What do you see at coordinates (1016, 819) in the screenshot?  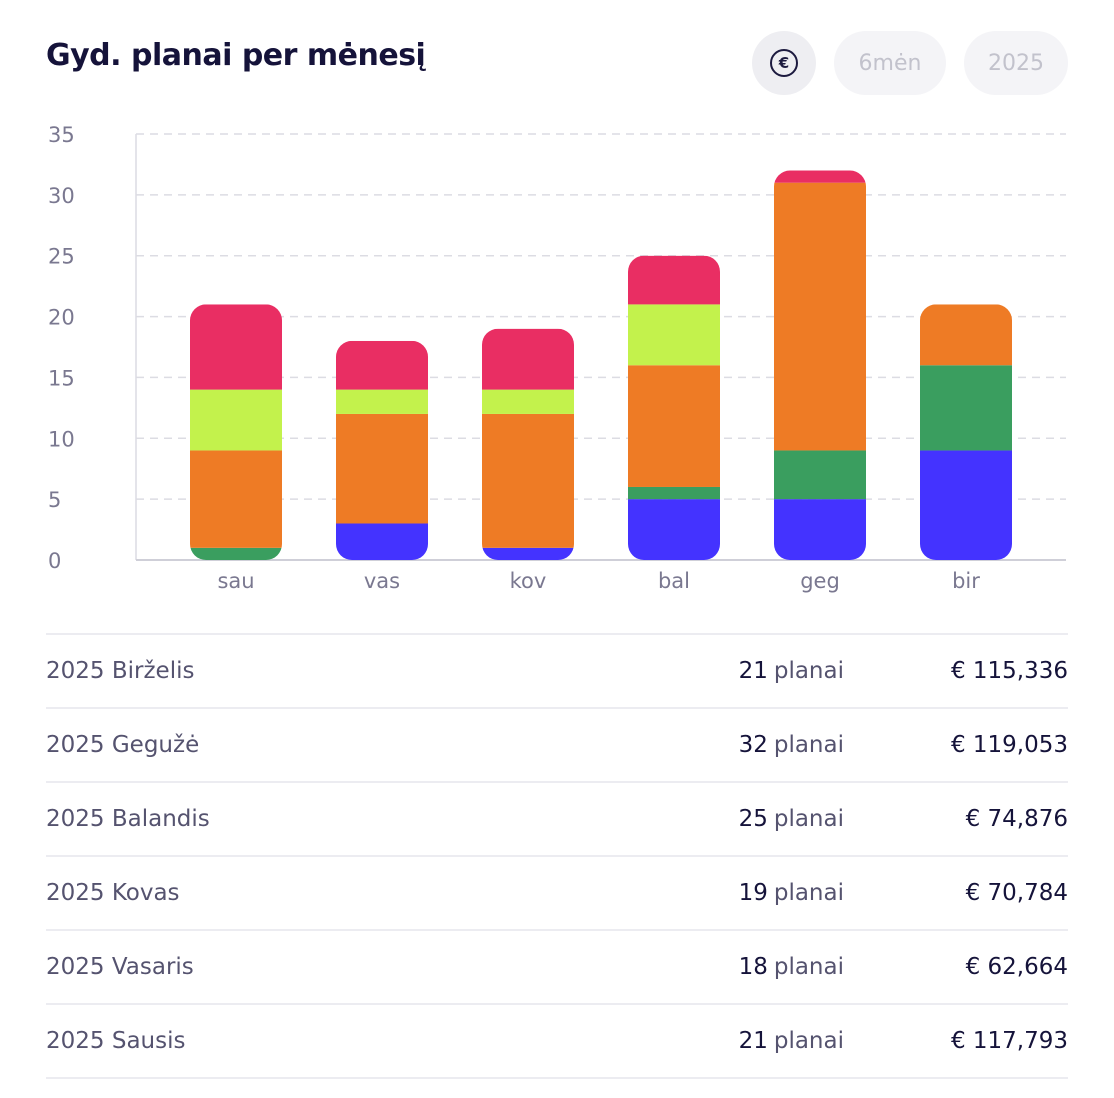 I see `row-amount: € 74,876` at bounding box center [1016, 819].